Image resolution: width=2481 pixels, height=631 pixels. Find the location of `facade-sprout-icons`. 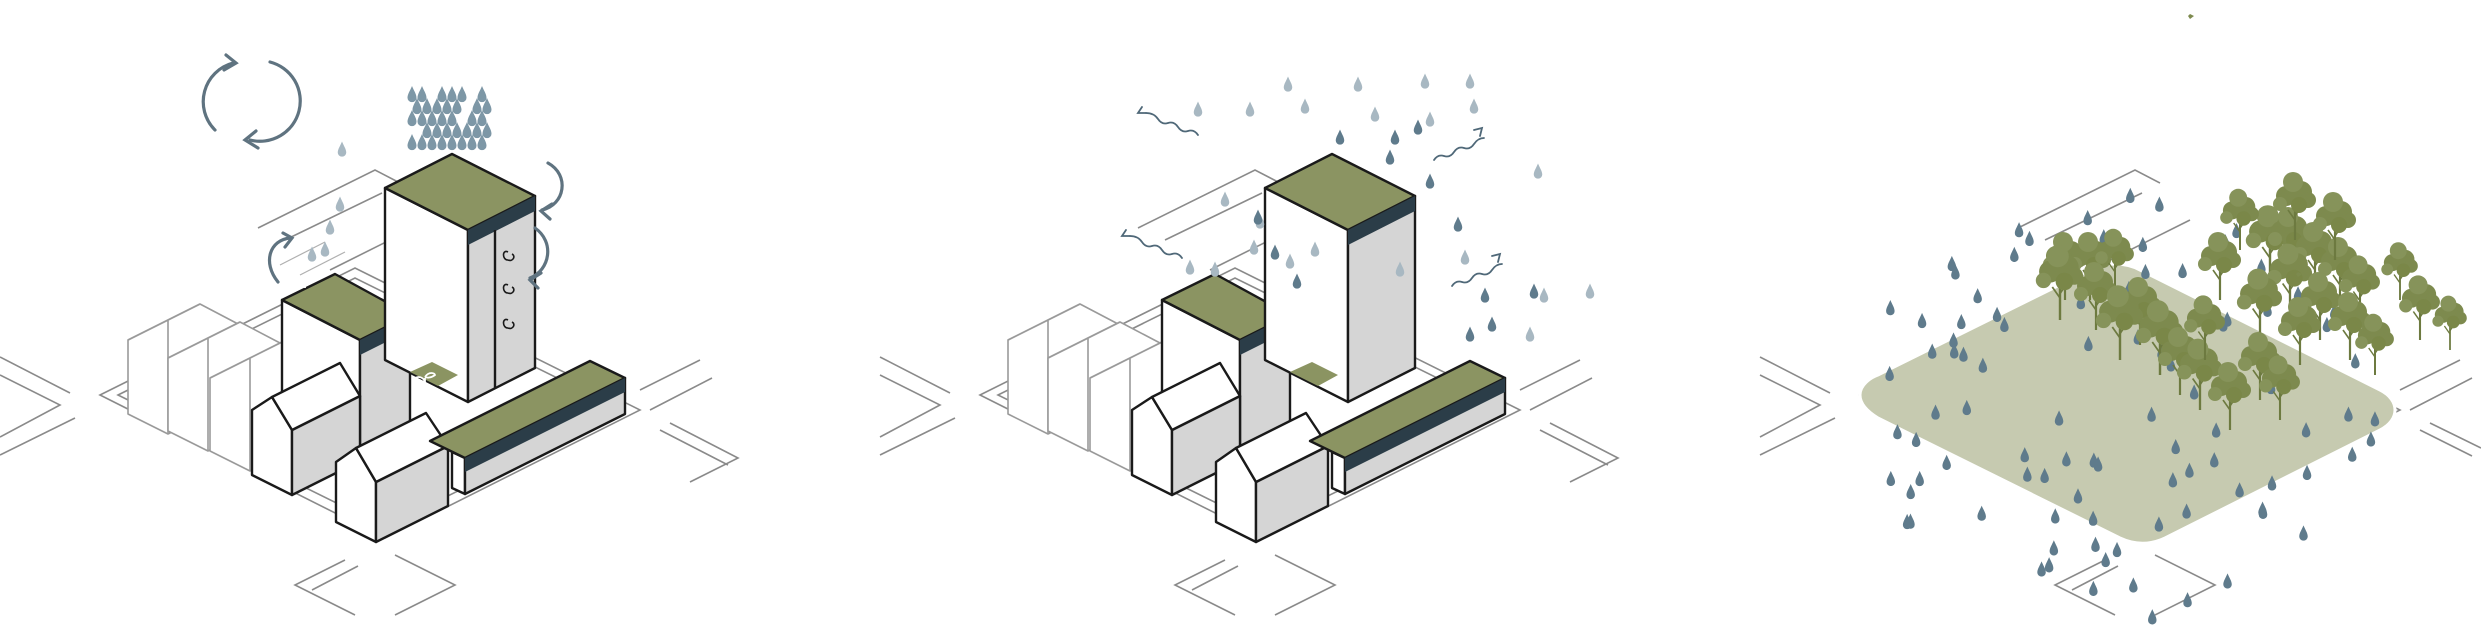

facade-sprout-icons is located at coordinates (508, 290).